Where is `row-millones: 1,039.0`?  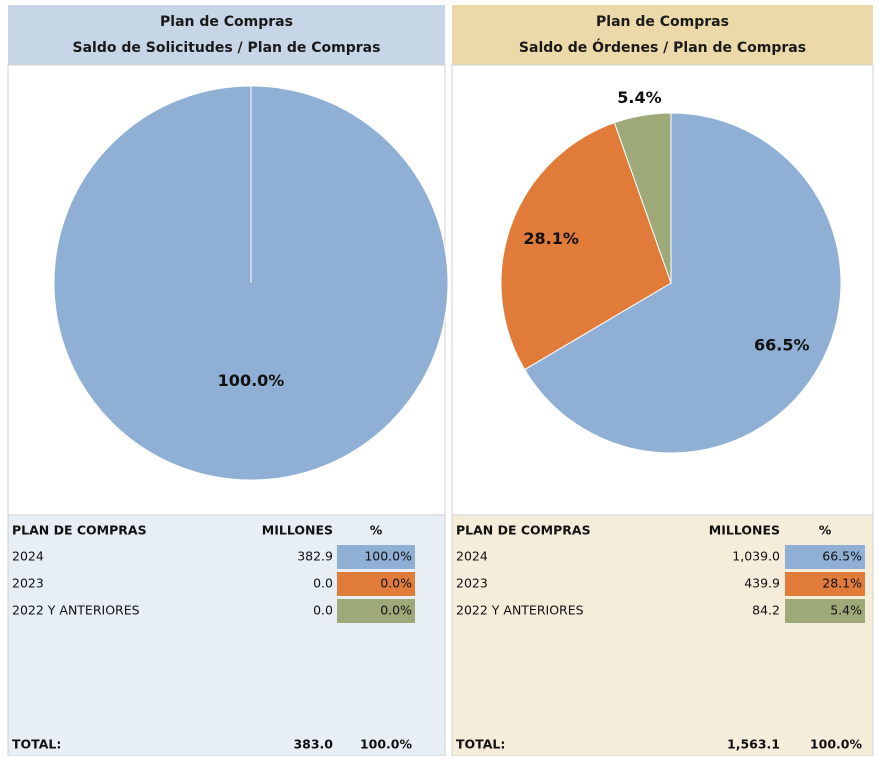 row-millones: 1,039.0 is located at coordinates (756, 556).